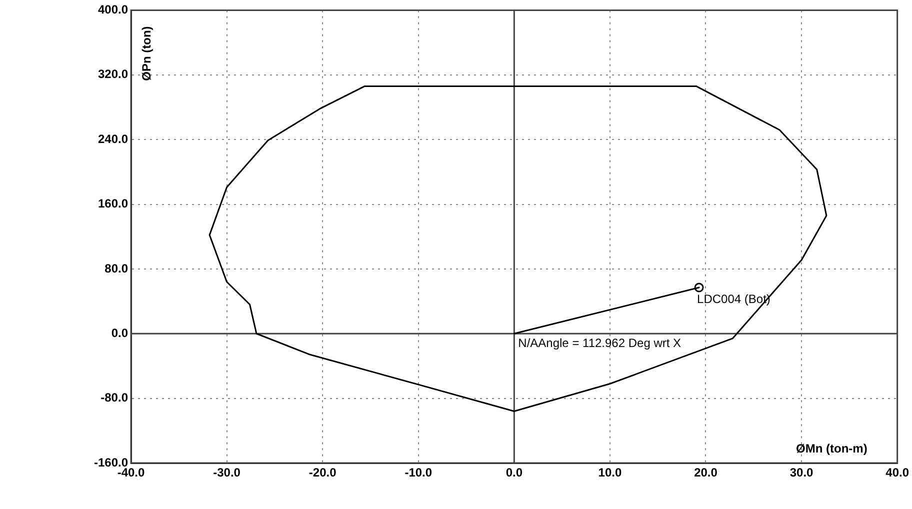  Describe the element at coordinates (802, 473) in the screenshot. I see `x-tick-label: 30.0` at that location.